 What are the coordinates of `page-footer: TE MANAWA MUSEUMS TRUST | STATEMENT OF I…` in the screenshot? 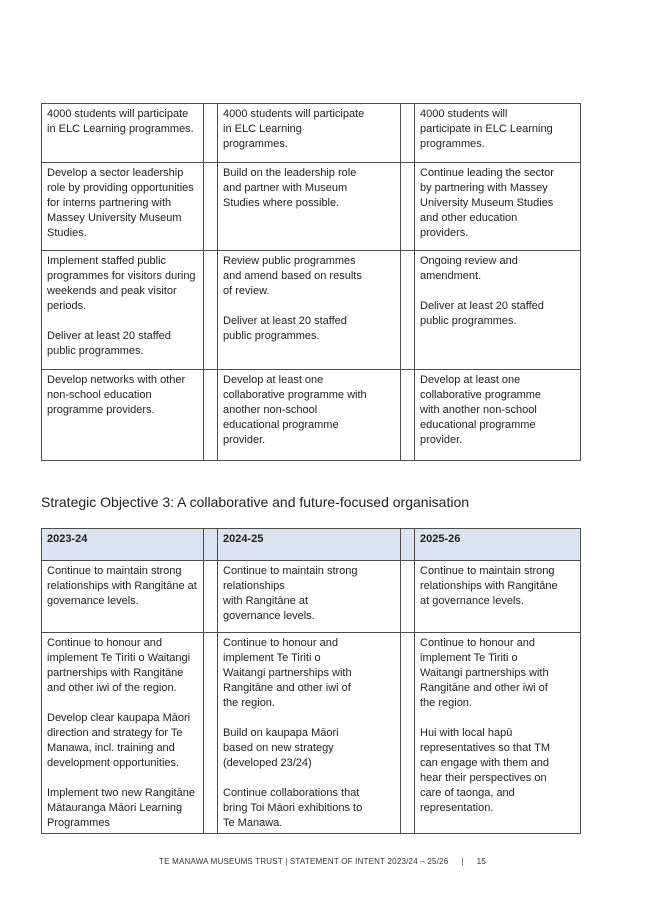 It's located at (322, 861).